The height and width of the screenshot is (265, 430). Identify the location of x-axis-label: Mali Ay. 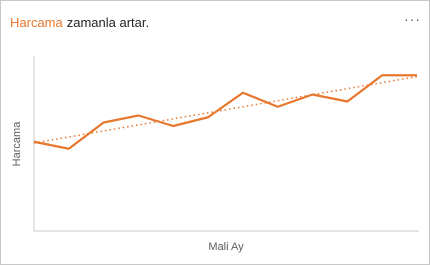
(226, 247).